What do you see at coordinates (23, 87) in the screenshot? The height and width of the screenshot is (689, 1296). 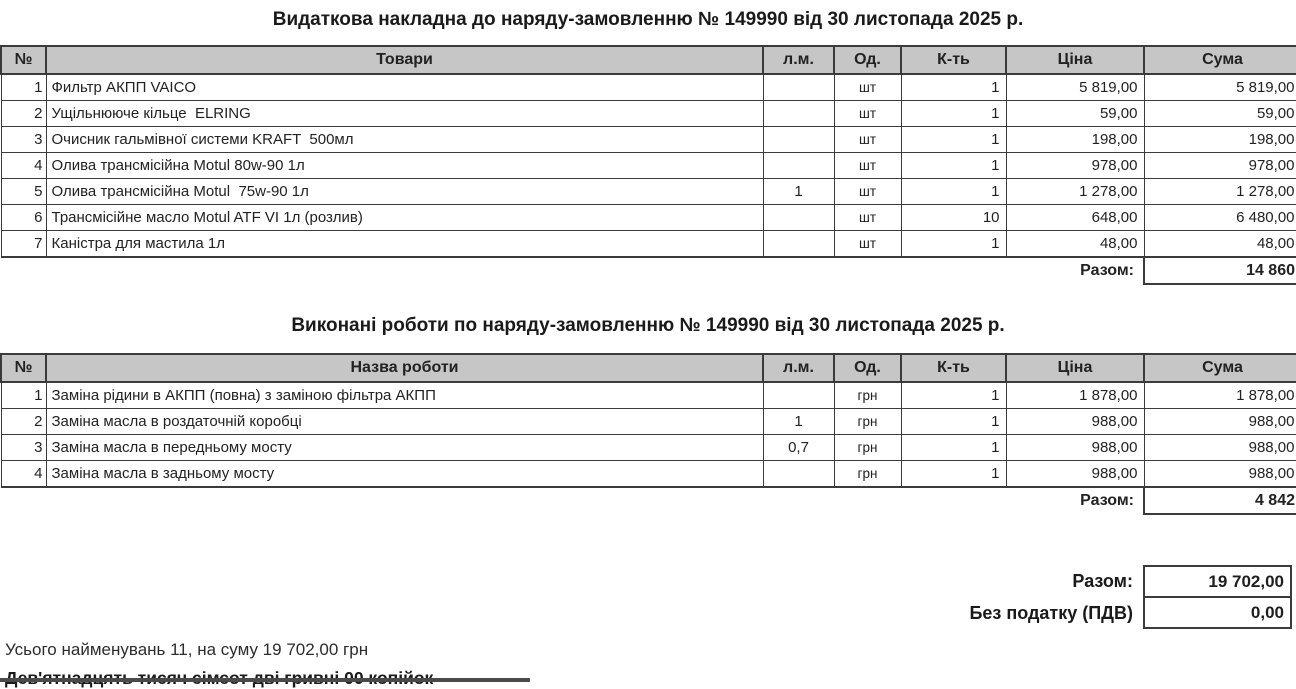 I see `row-number-cell: 1` at bounding box center [23, 87].